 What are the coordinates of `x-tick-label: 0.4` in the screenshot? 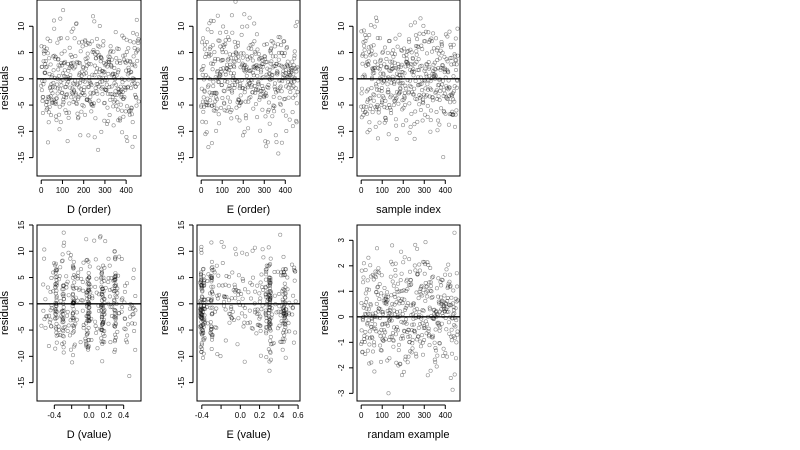 It's located at (124, 415).